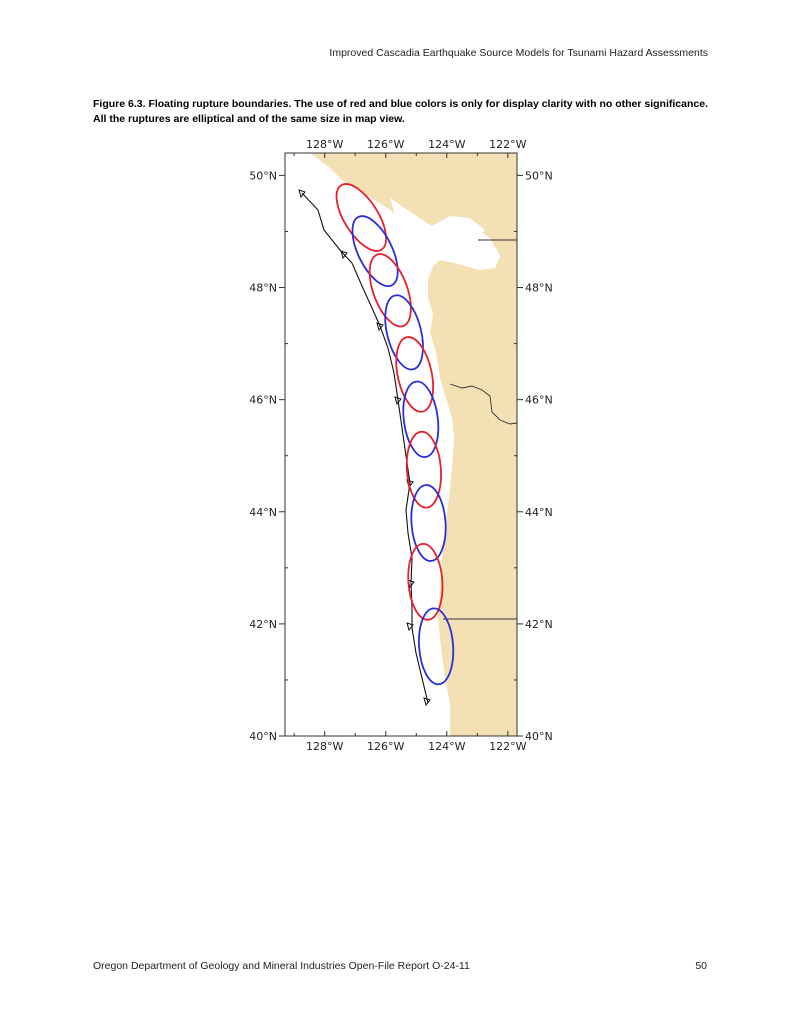 Image resolution: width=800 pixels, height=1035 pixels. Describe the element at coordinates (539, 288) in the screenshot. I see `lat-label-right-1: 48°N` at that location.